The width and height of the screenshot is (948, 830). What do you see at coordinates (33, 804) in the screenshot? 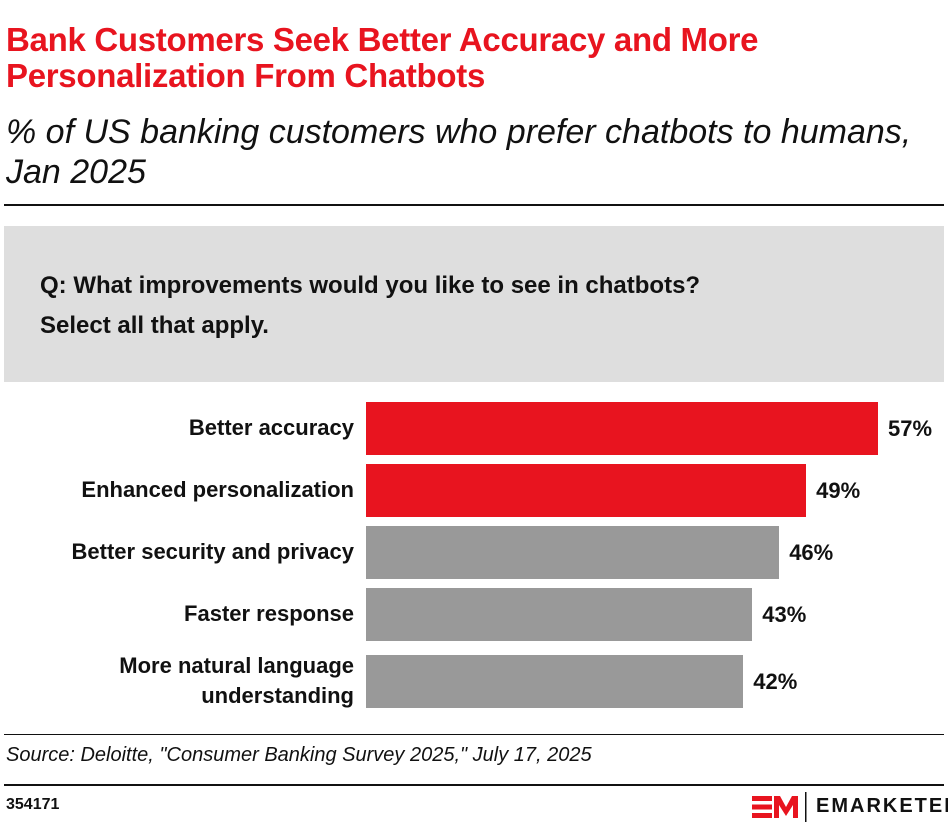
I see `chart-id: 354171` at bounding box center [33, 804].